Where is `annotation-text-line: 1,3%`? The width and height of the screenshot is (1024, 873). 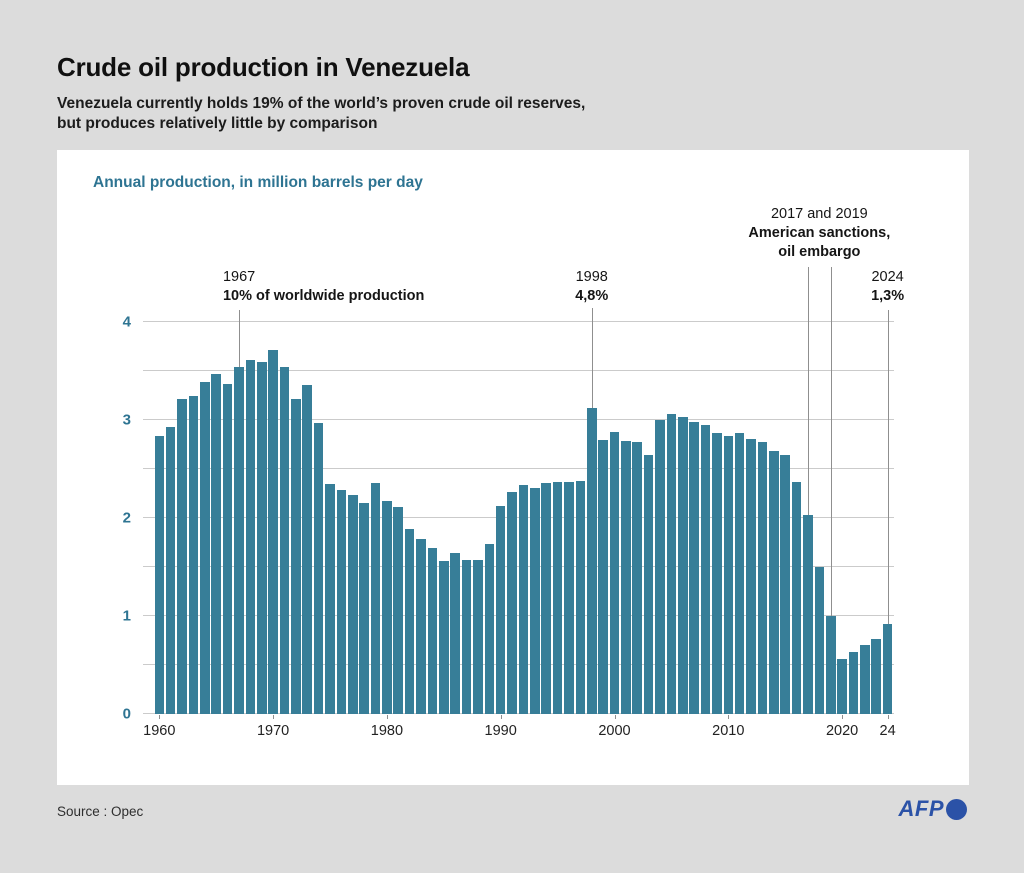 annotation-text-line: 1,3% is located at coordinates (888, 296).